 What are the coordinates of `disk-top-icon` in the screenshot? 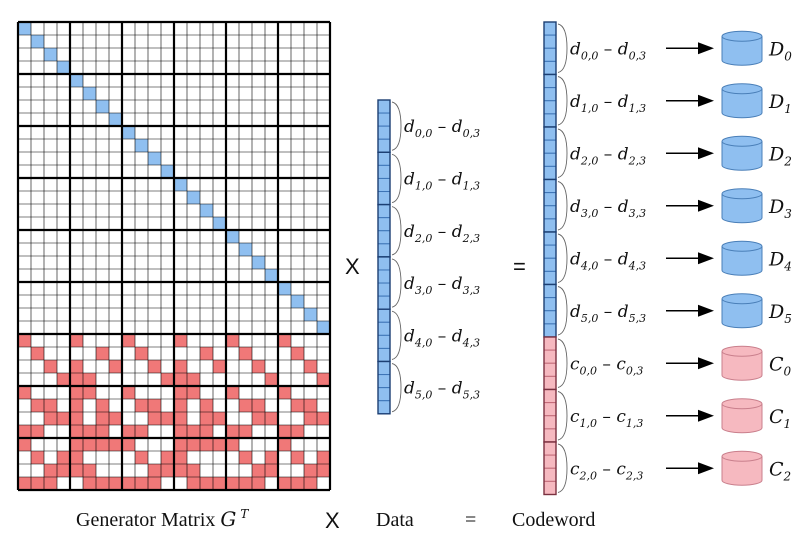 It's located at (742, 194).